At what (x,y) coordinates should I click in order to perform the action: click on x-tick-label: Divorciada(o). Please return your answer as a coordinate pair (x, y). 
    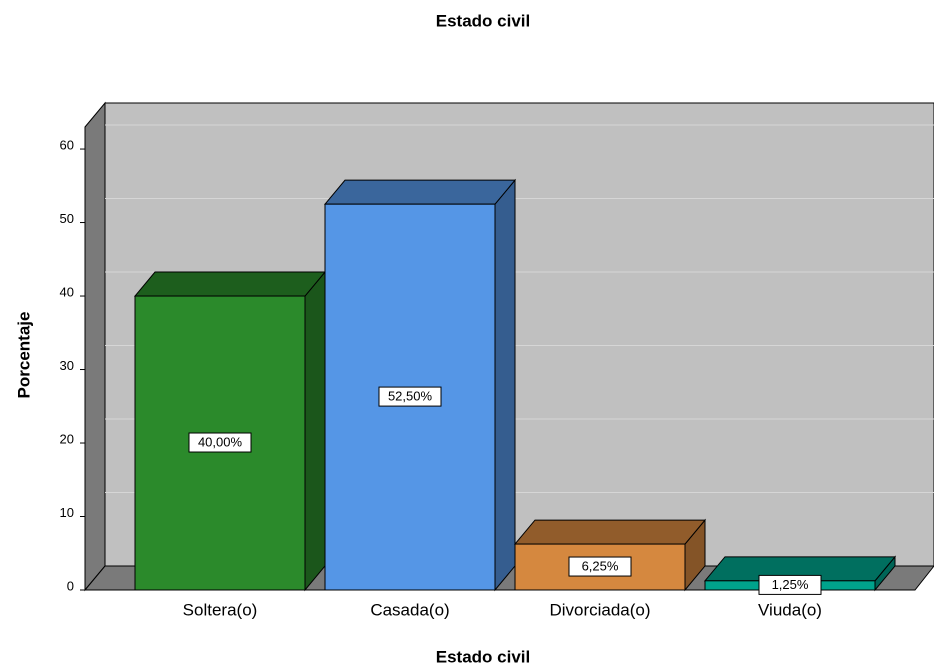
    Looking at the image, I should click on (599, 609).